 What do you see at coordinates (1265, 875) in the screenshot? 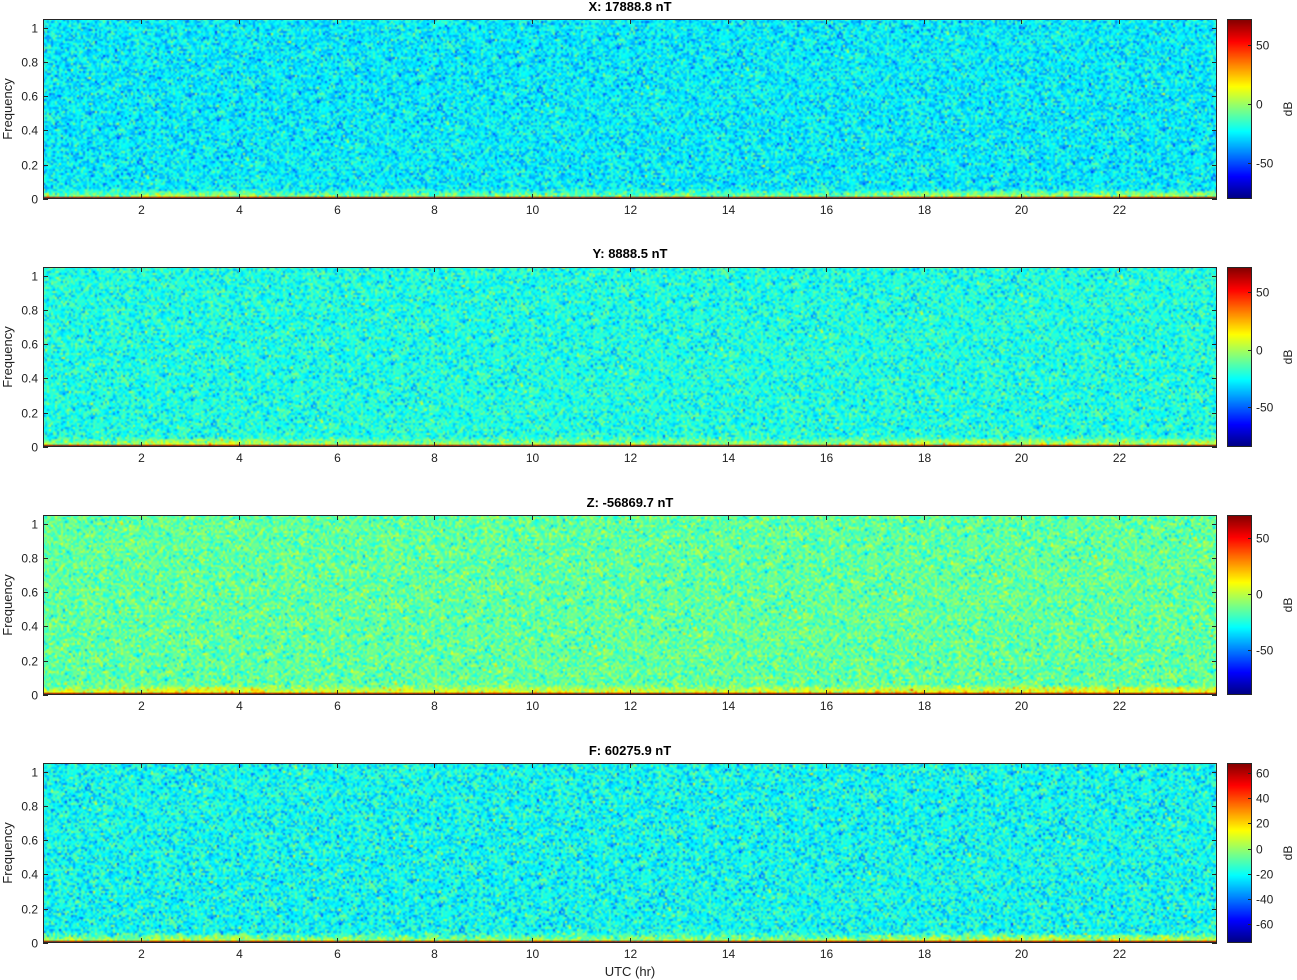
I see `colorbar-tick-label: -20` at bounding box center [1265, 875].